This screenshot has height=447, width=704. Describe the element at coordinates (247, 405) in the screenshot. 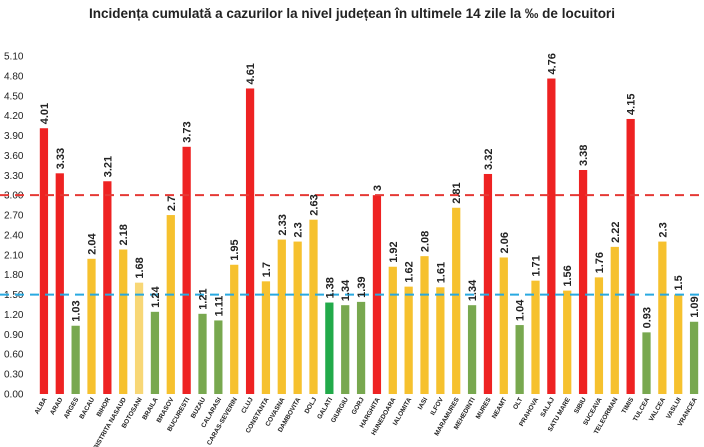

I see `x-tick-label: CLUJ` at that location.